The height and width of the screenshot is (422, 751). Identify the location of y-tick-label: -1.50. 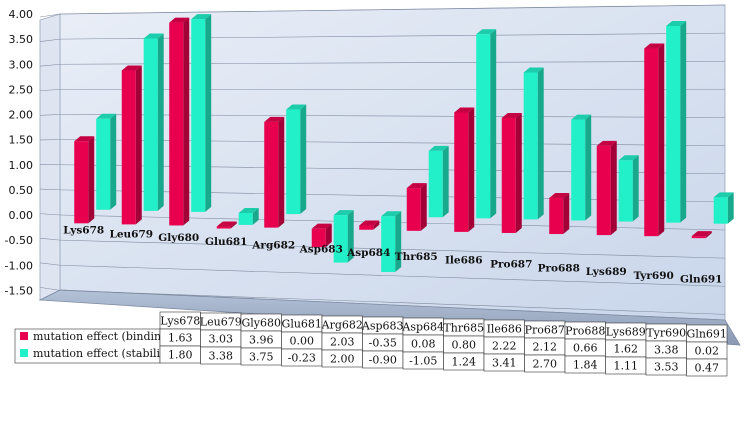
(19, 290).